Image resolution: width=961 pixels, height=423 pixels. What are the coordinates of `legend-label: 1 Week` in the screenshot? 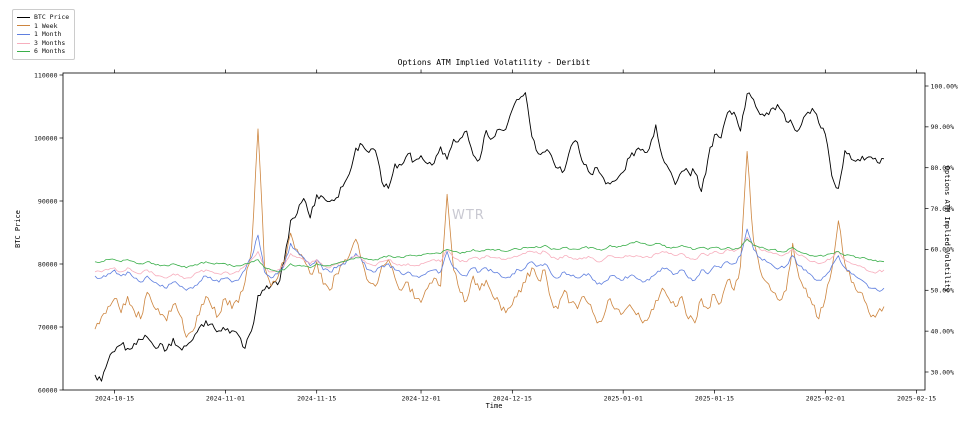 It's located at (46, 25).